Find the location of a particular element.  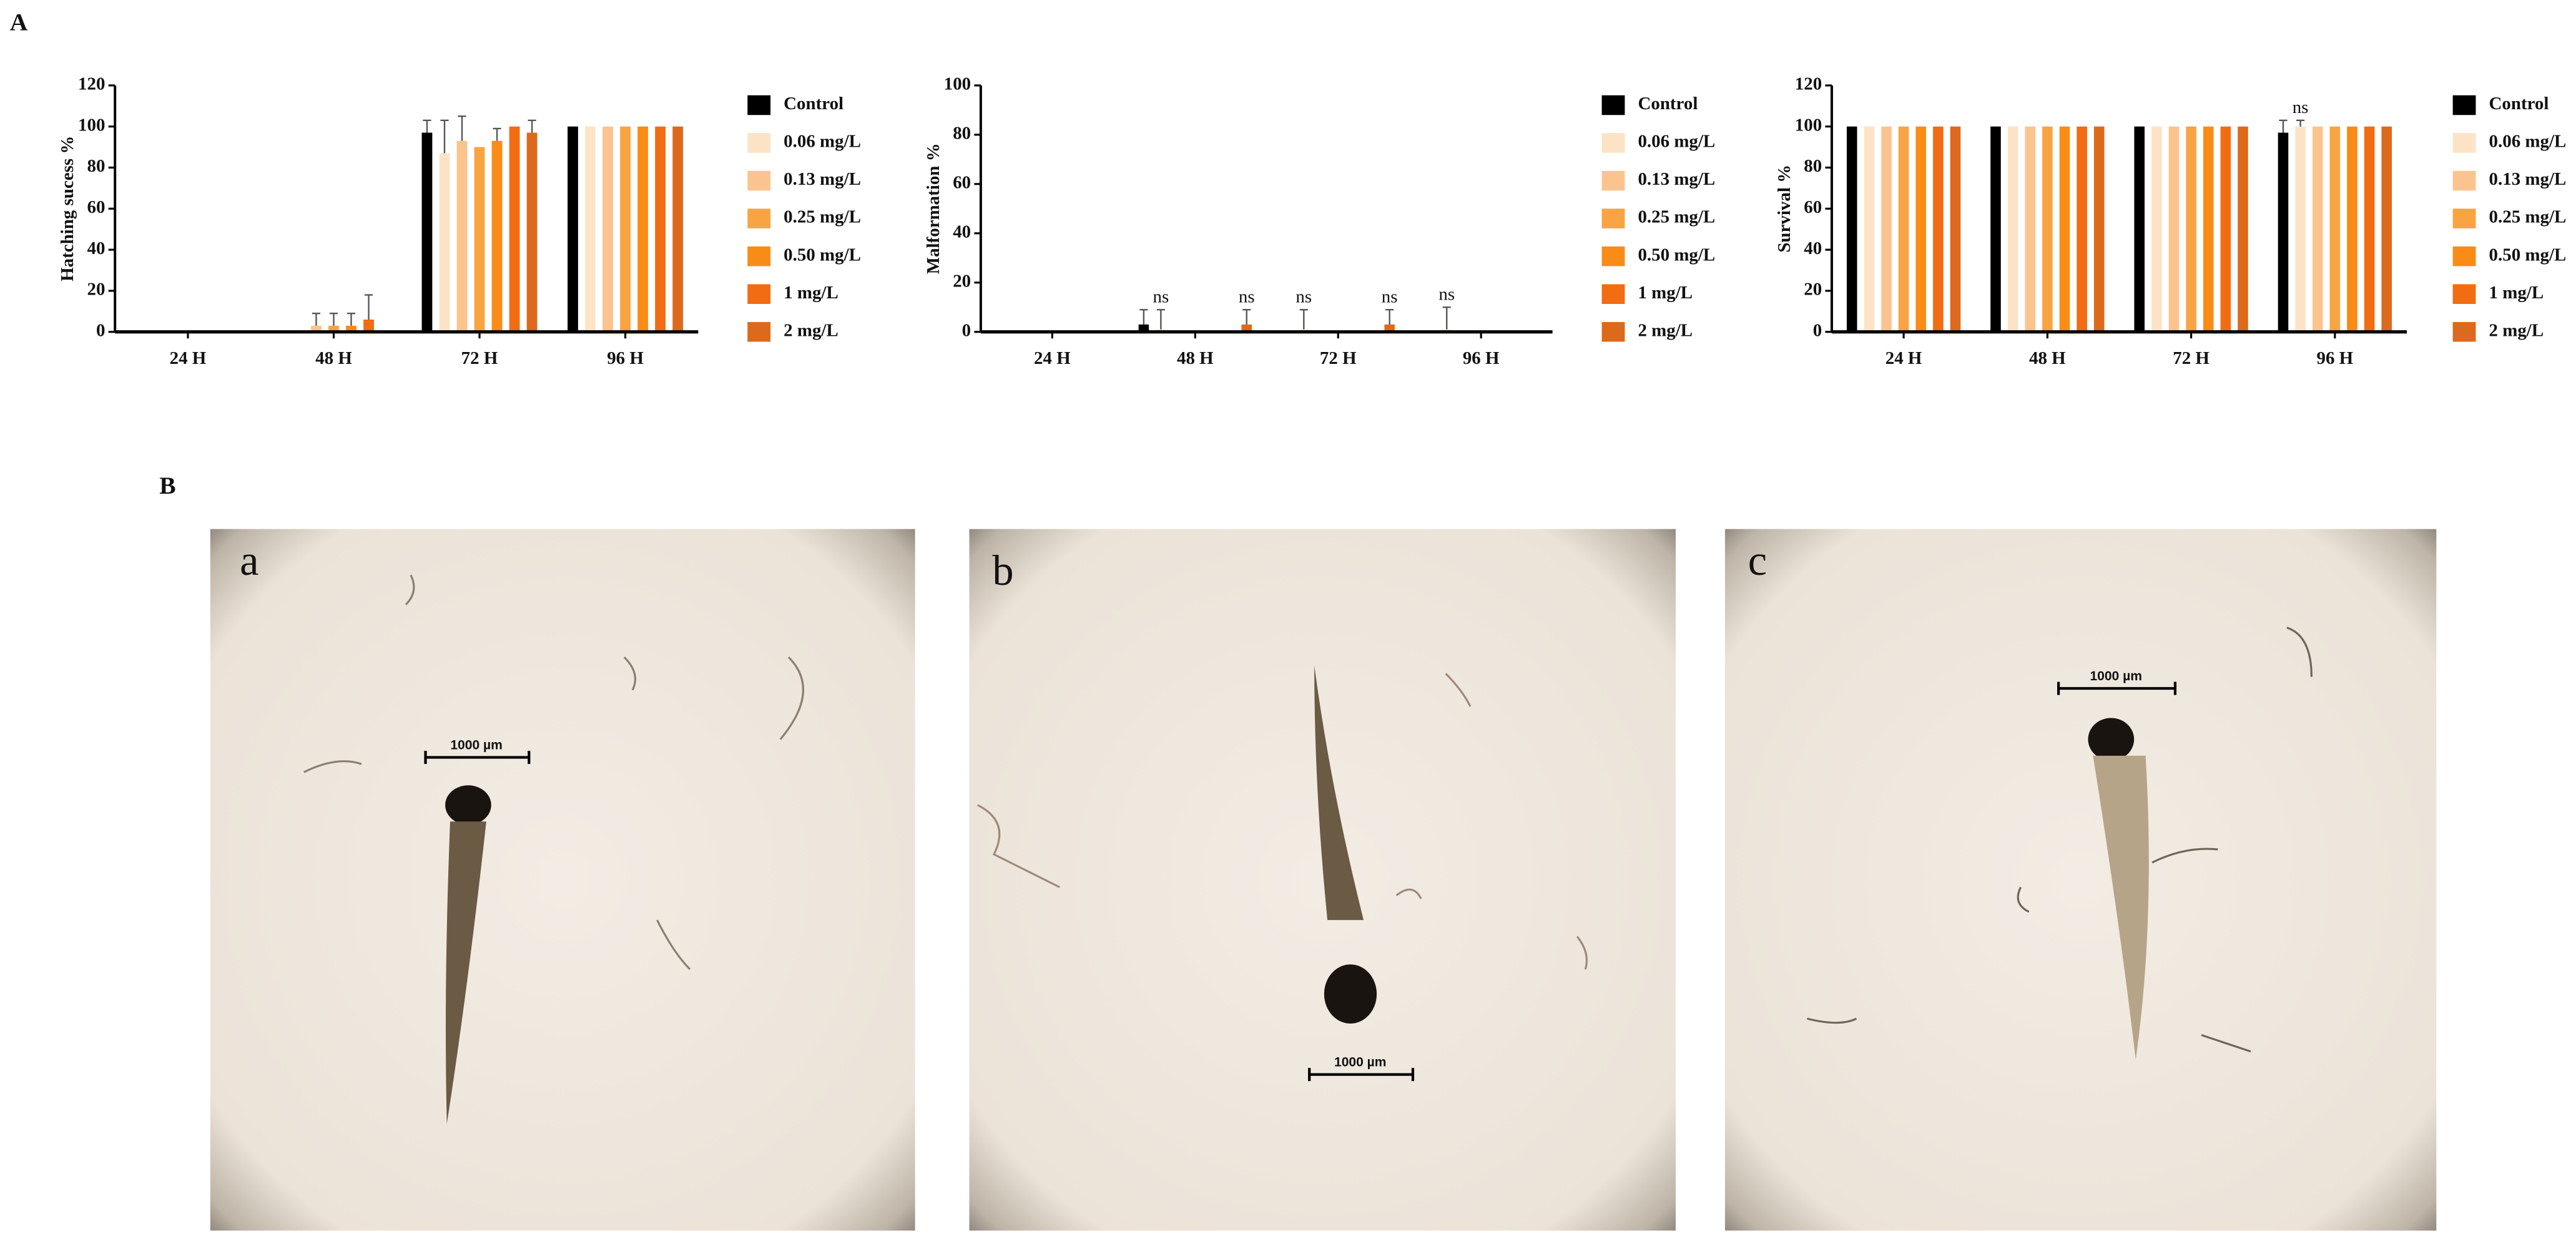

y-axis-label: Hatching sucess % is located at coordinates (67, 208).